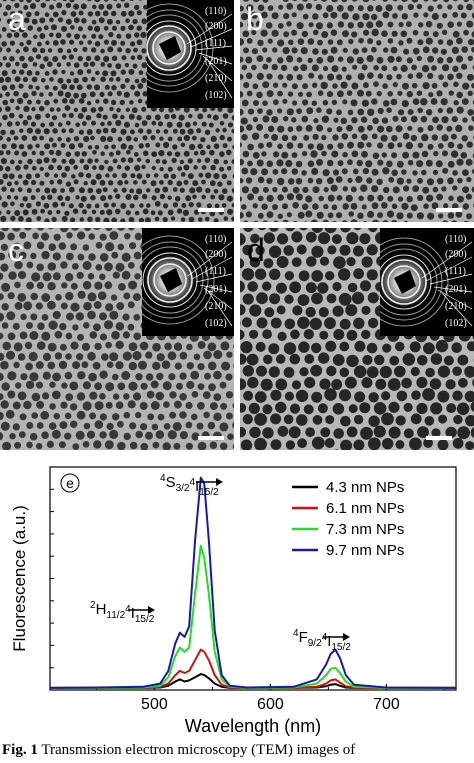 Image resolution: width=474 pixels, height=763 pixels. I want to click on ring-label-c-6: (102), so click(216, 323).